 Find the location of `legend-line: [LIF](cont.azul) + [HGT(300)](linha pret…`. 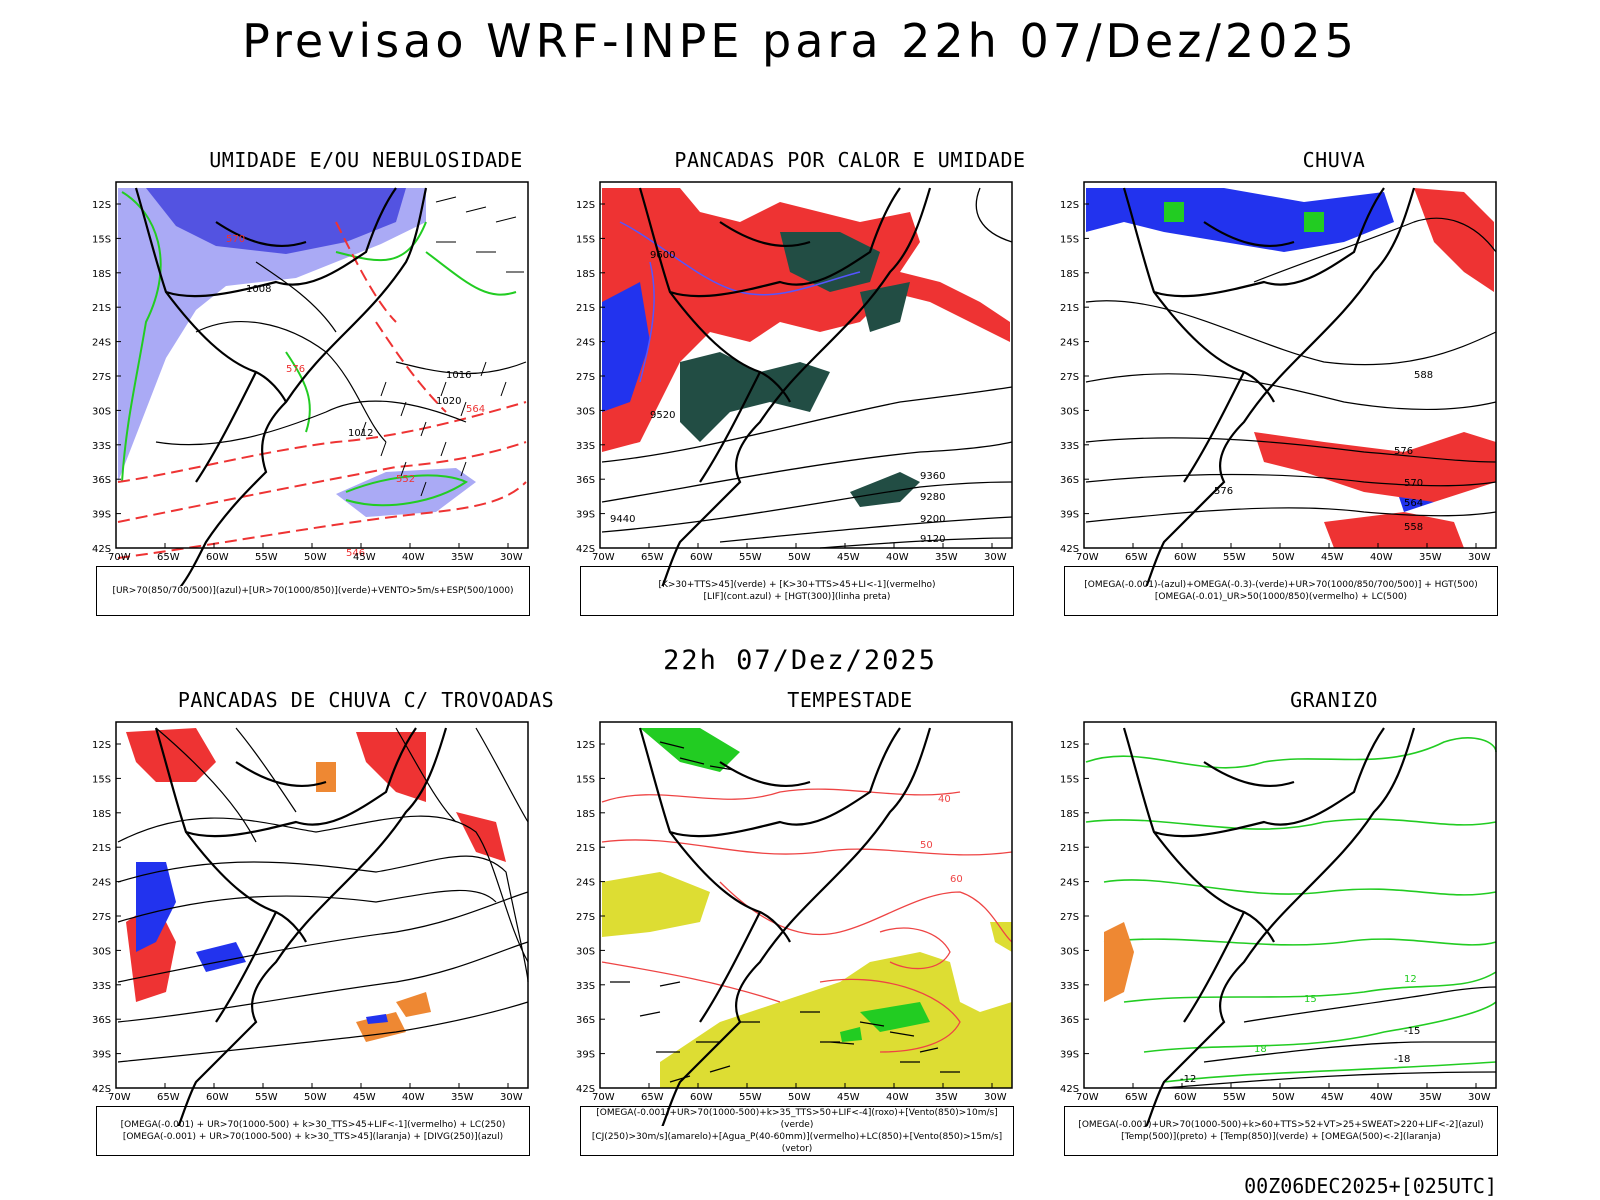

legend-line: [LIF](cont.azul) + [HGT(300)](linha pret… is located at coordinates (797, 597).